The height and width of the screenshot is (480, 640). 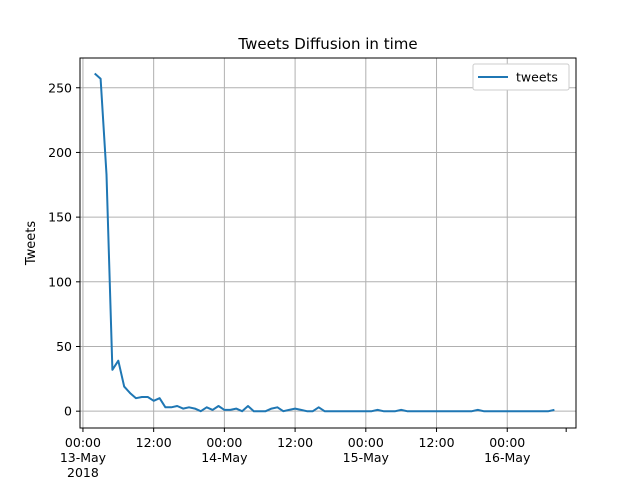 What do you see at coordinates (366, 457) in the screenshot?
I see `x-tick-label: 15-May` at bounding box center [366, 457].